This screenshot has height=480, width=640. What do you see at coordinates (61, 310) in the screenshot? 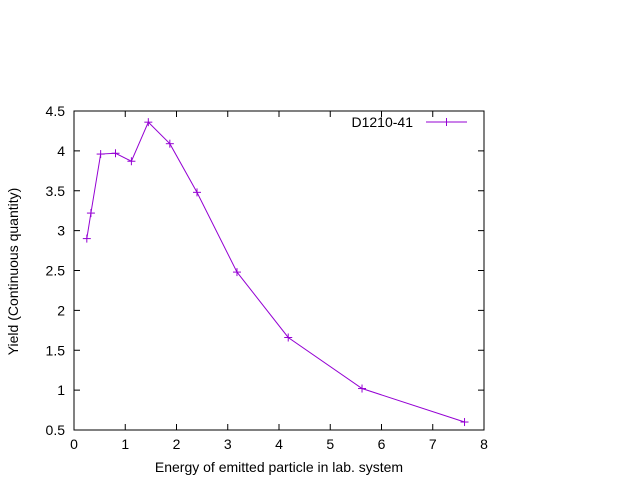
I see `y-tick-label: 2` at bounding box center [61, 310].